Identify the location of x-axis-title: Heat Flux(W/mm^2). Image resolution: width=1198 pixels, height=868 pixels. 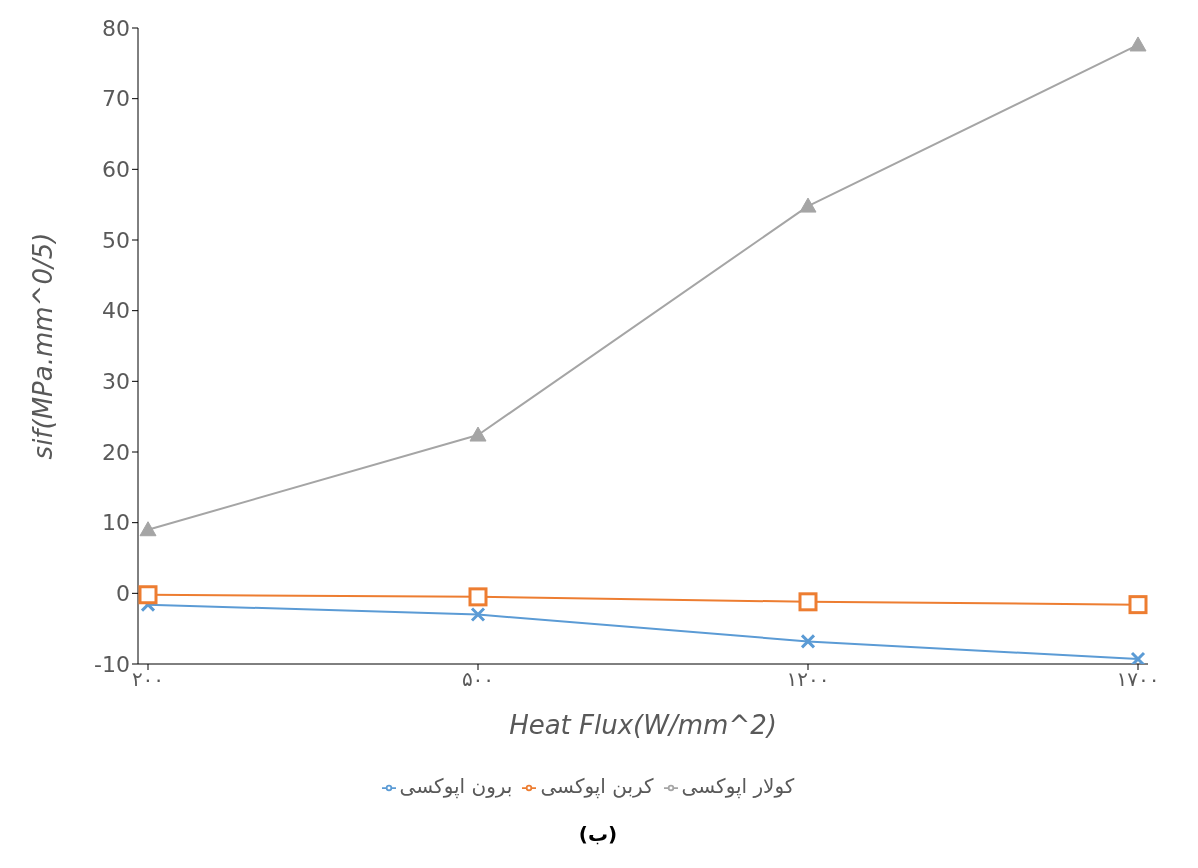
(643, 725).